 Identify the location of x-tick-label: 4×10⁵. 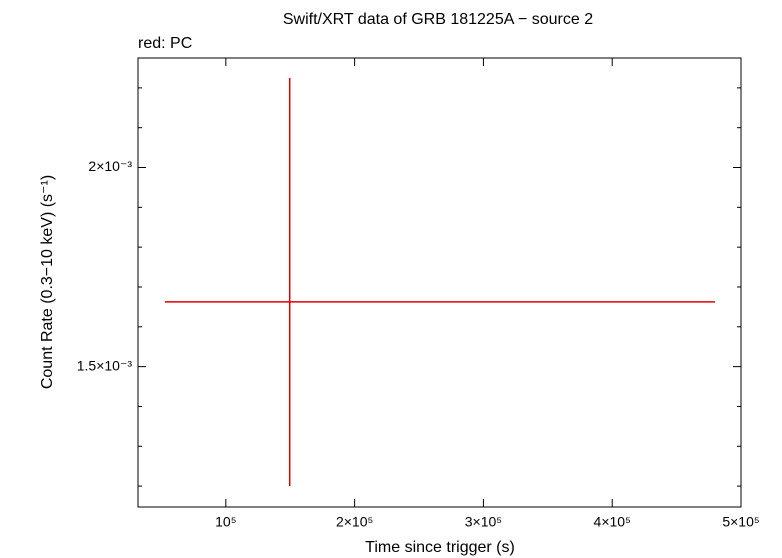
(612, 522).